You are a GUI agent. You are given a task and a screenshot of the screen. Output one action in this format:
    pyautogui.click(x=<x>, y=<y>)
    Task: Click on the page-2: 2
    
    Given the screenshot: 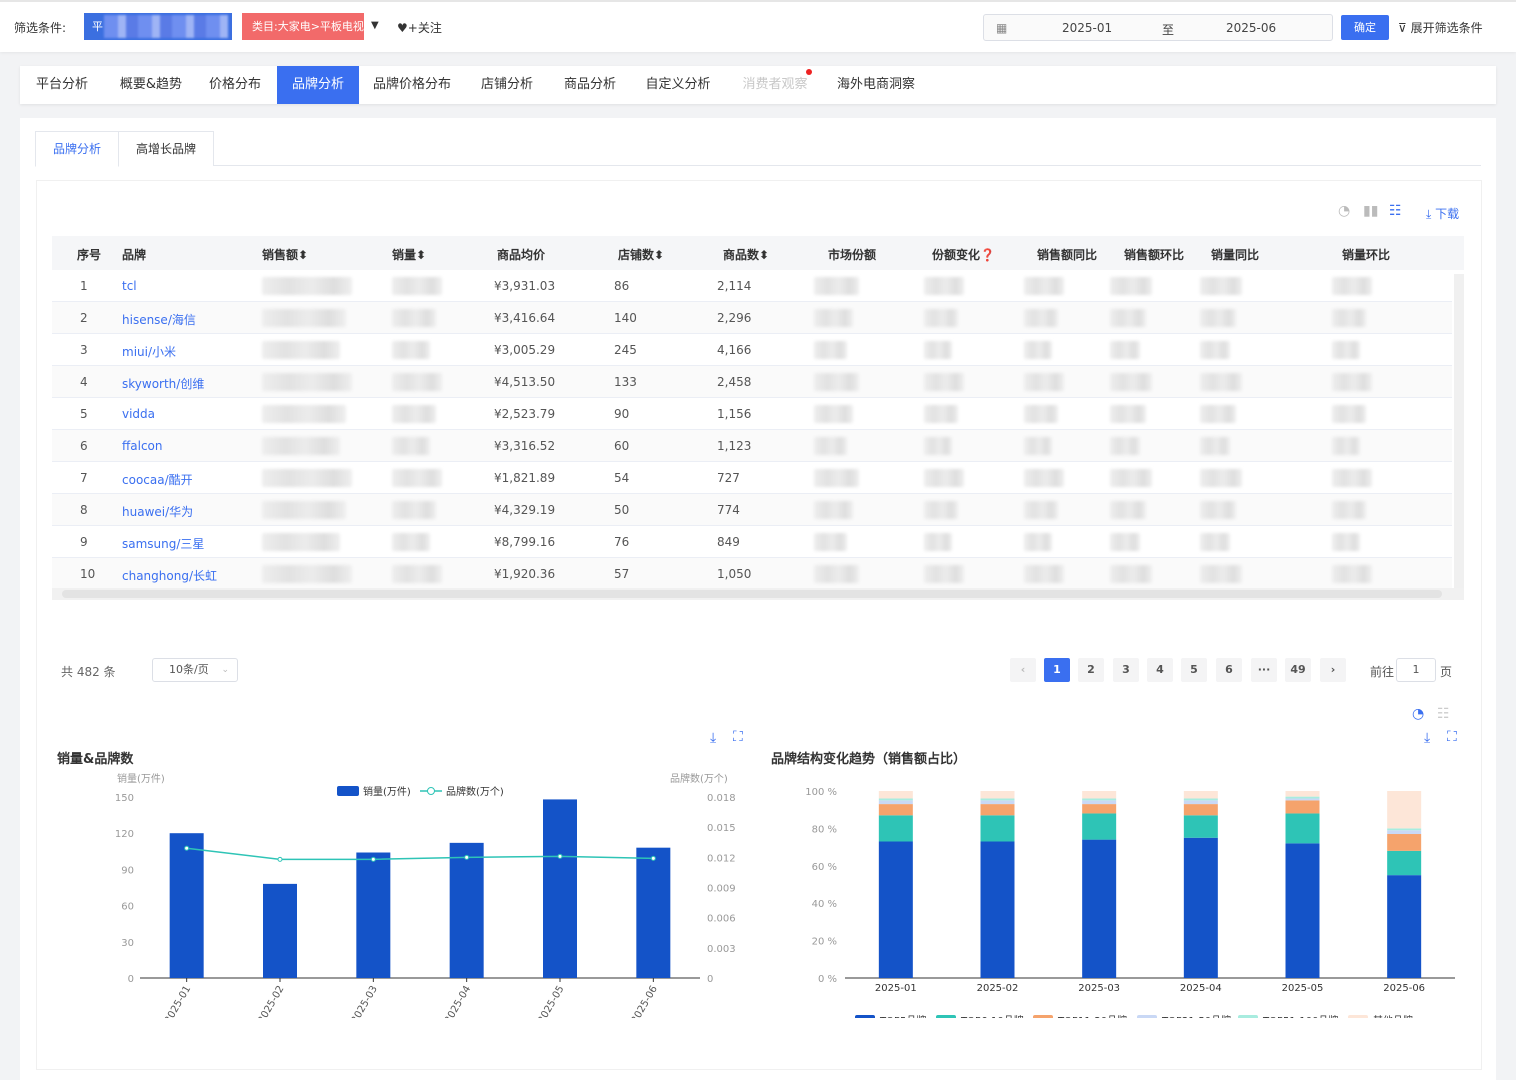 What is the action you would take?
    pyautogui.click(x=1091, y=670)
    